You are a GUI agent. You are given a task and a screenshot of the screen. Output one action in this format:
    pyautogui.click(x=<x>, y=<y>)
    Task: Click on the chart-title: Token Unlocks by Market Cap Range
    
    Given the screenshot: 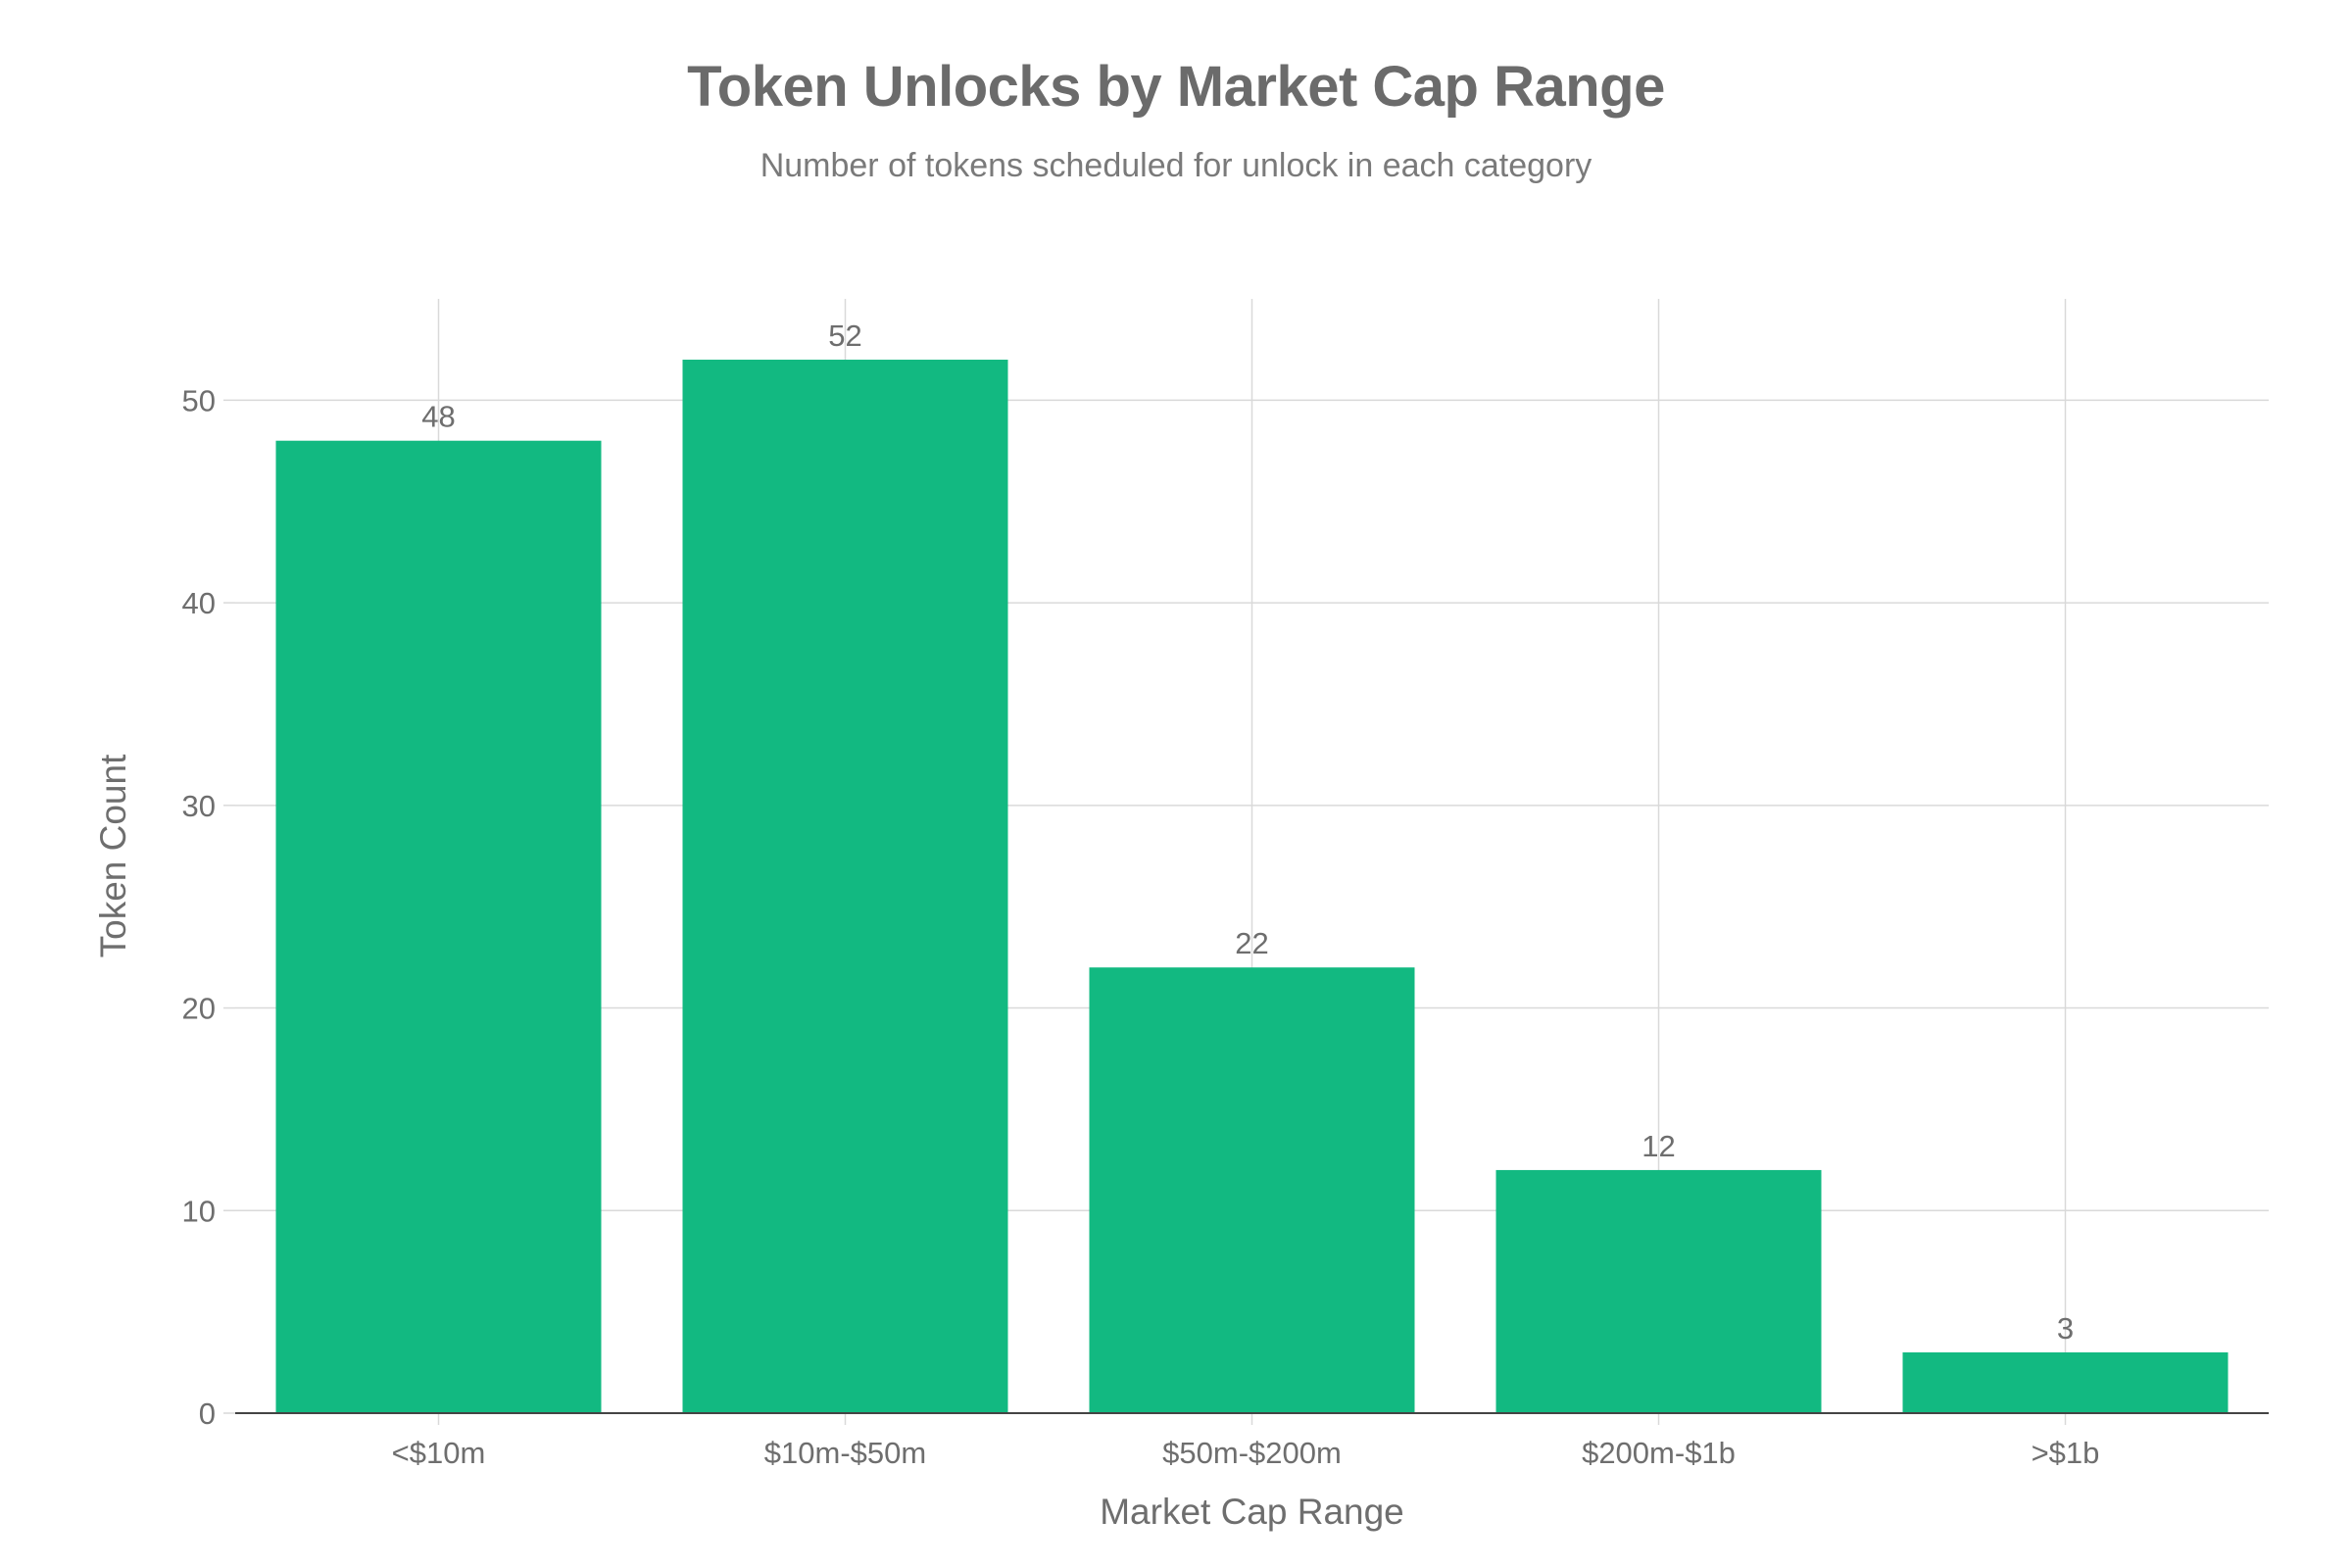 What is the action you would take?
    pyautogui.click(x=1176, y=87)
    